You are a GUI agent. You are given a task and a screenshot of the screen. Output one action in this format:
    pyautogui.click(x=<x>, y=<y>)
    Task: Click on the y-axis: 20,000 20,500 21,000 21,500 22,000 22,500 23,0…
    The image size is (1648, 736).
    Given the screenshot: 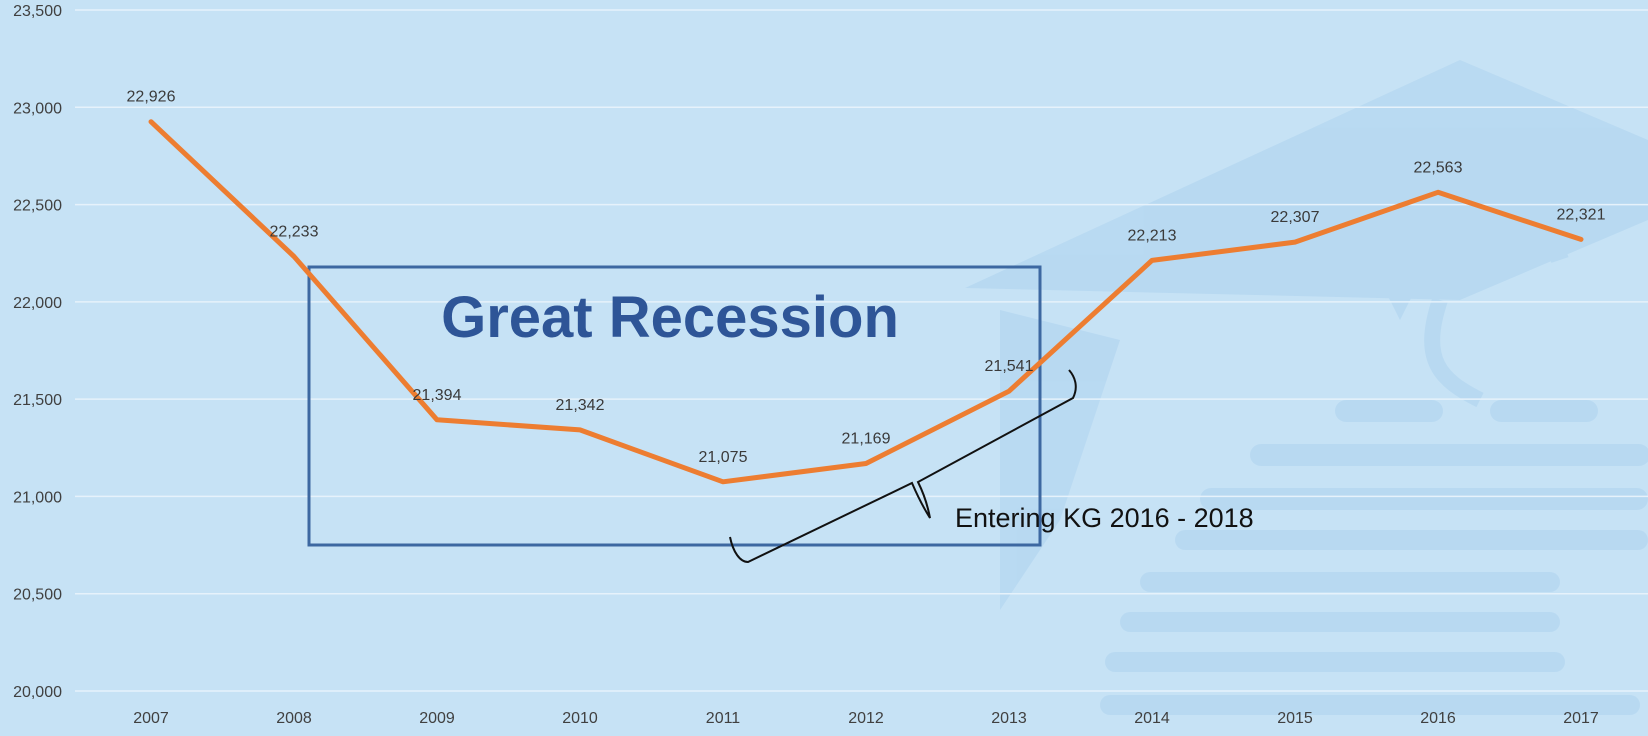 What is the action you would take?
    pyautogui.click(x=37, y=352)
    